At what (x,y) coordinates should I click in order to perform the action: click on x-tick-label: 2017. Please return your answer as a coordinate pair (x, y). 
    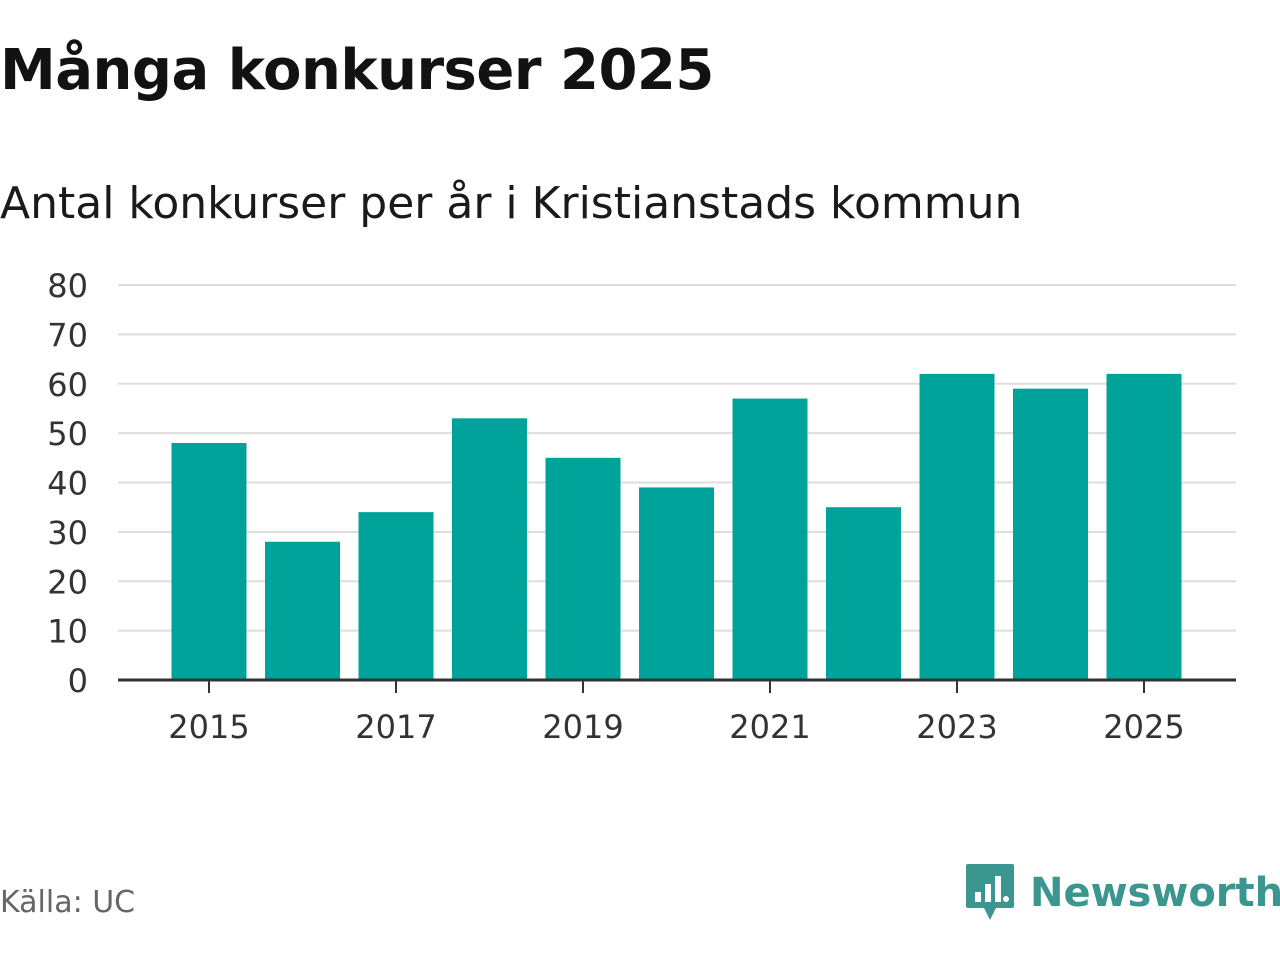
    Looking at the image, I should click on (395, 727).